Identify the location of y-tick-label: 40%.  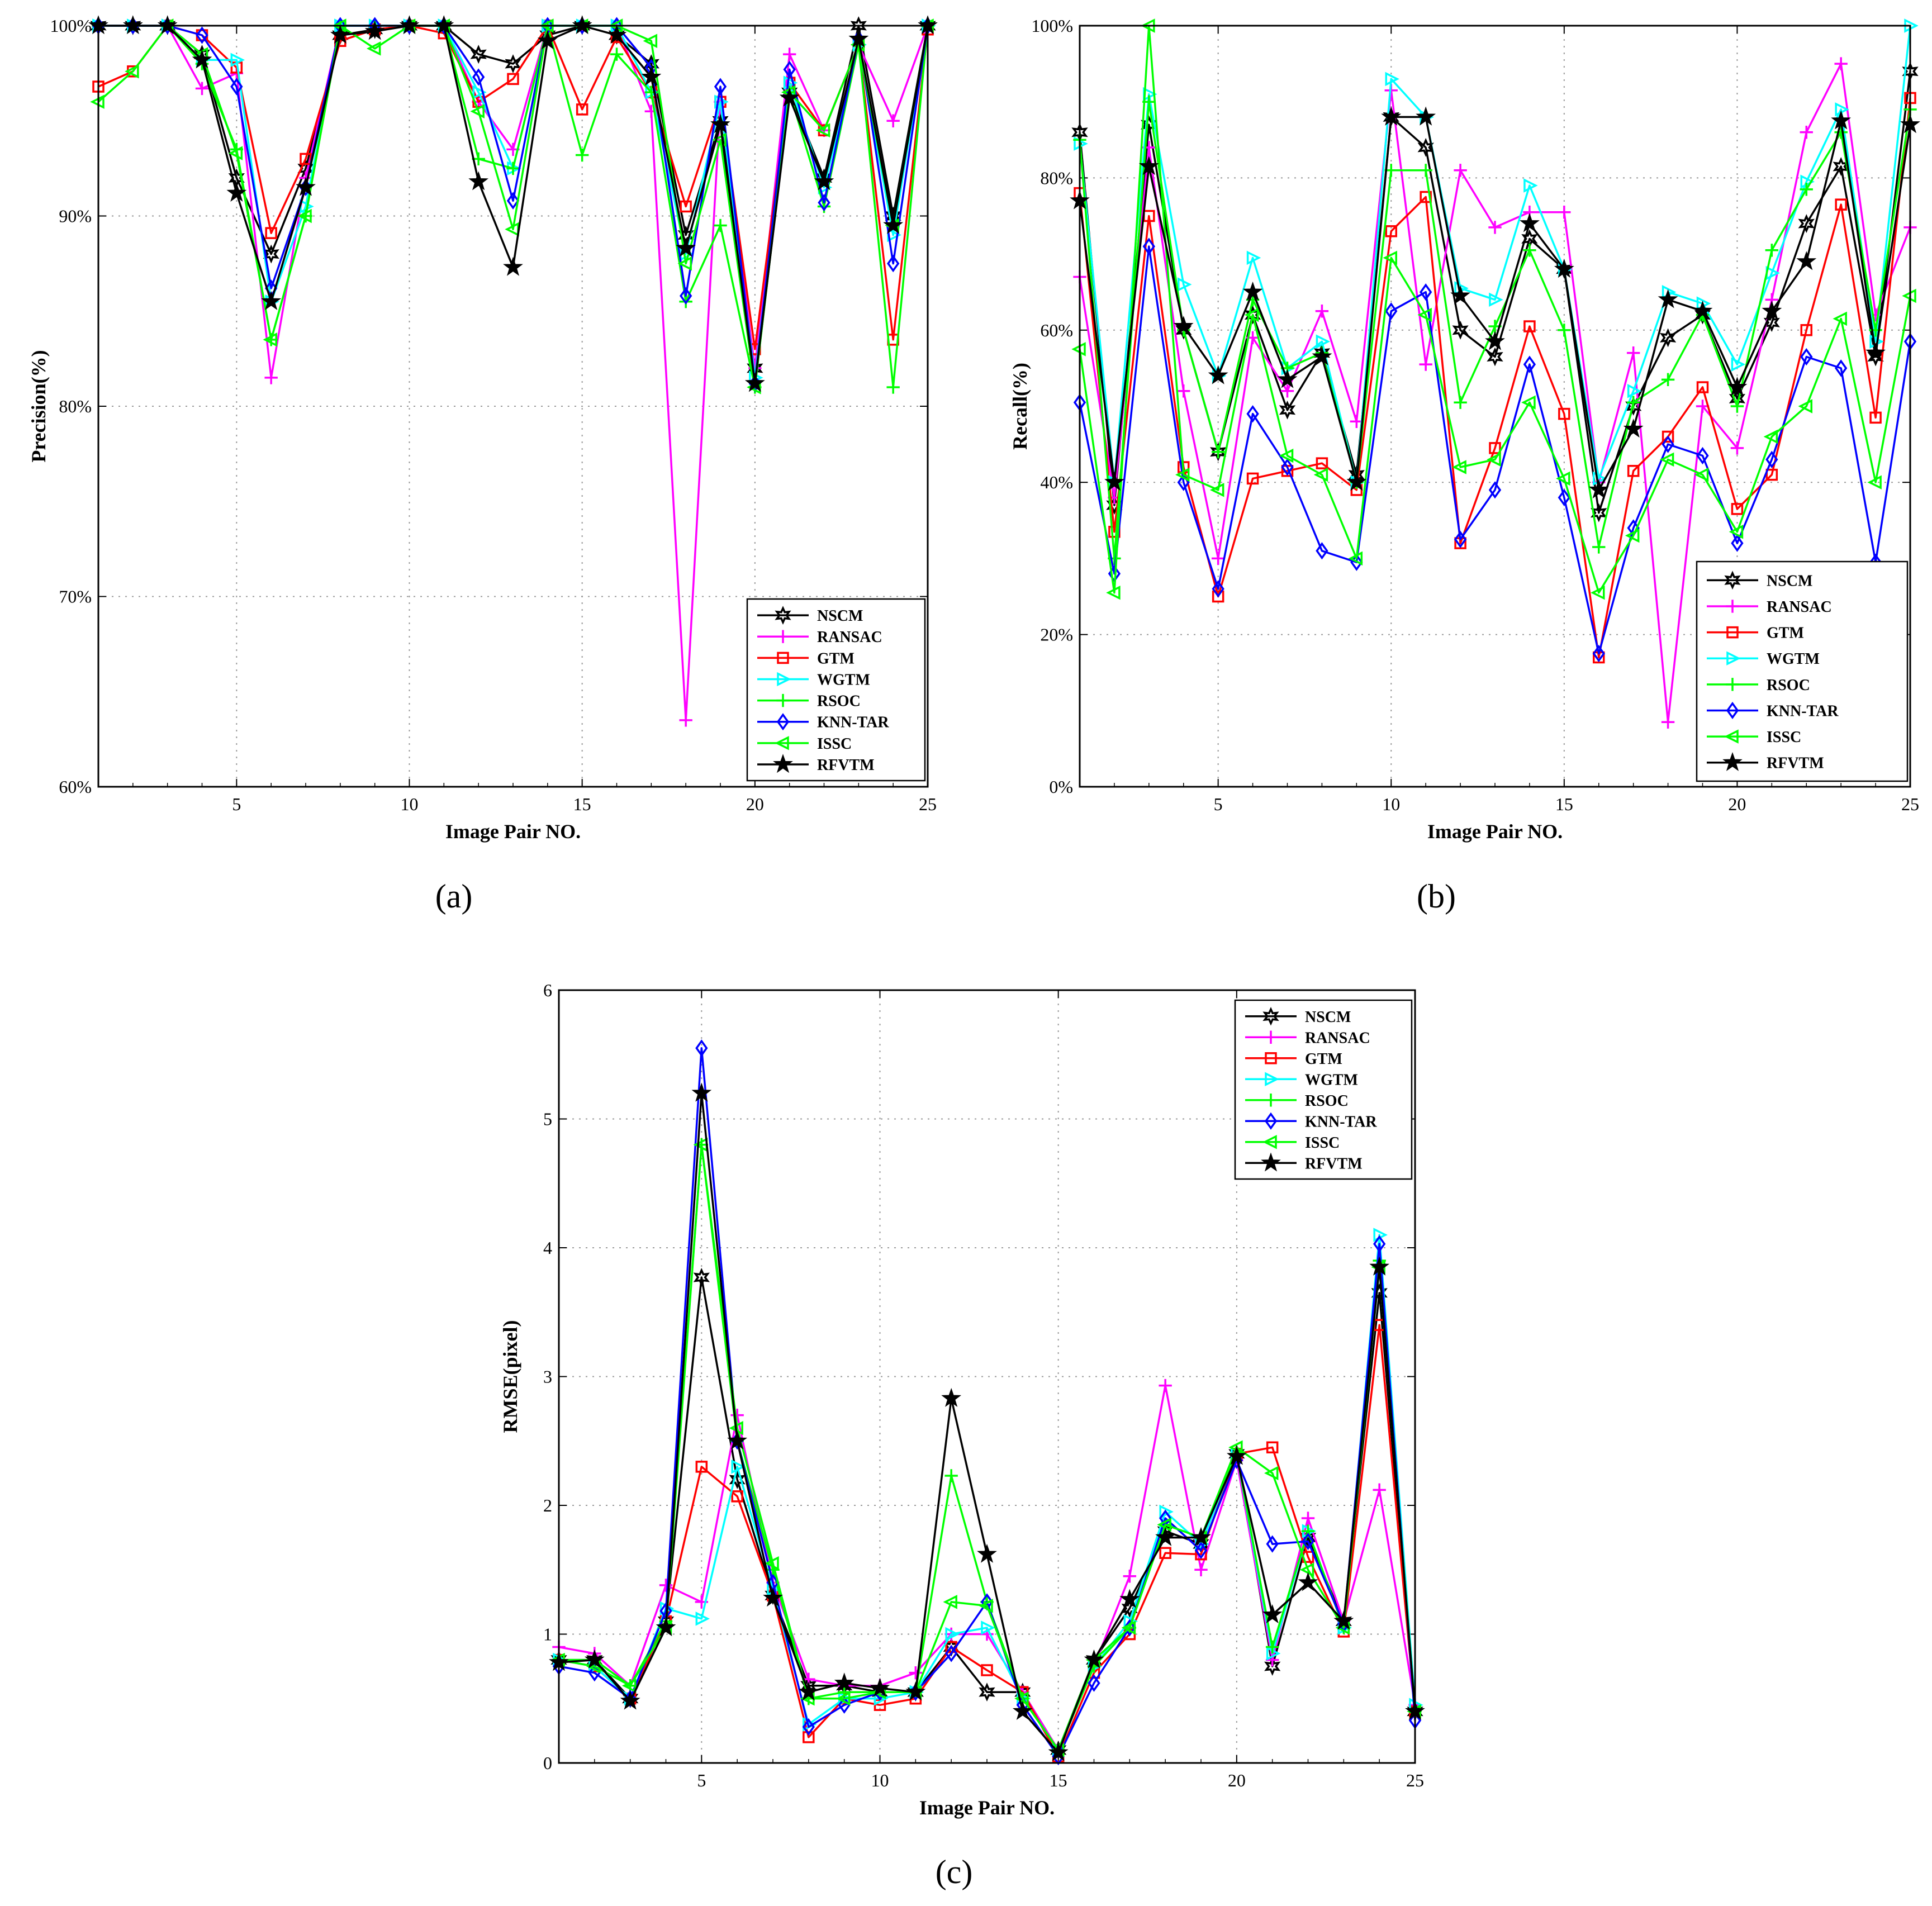
(1056, 482).